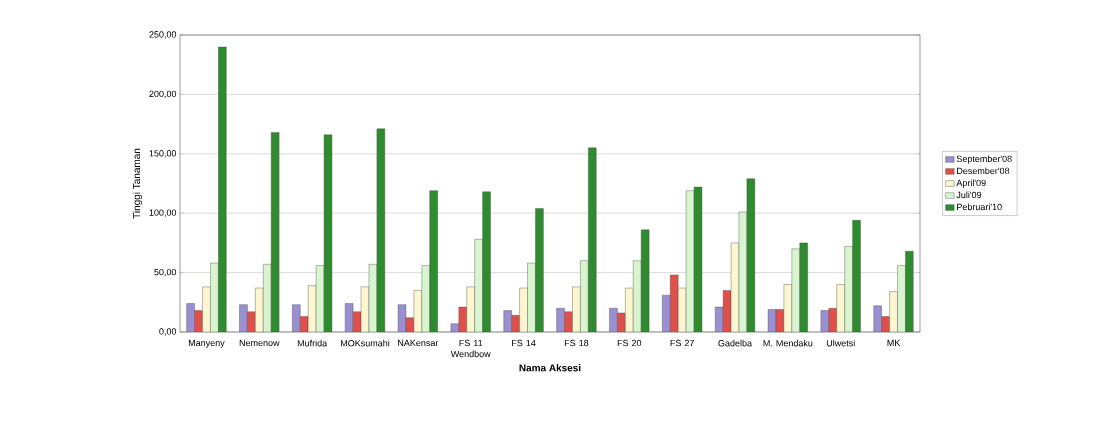  I want to click on x-tick-label: FS 11 Wendbow, so click(470, 348).